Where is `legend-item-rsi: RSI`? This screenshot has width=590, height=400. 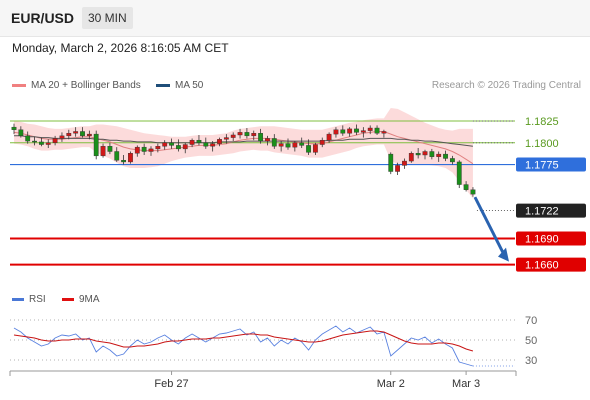 legend-item-rsi: RSI is located at coordinates (29, 299).